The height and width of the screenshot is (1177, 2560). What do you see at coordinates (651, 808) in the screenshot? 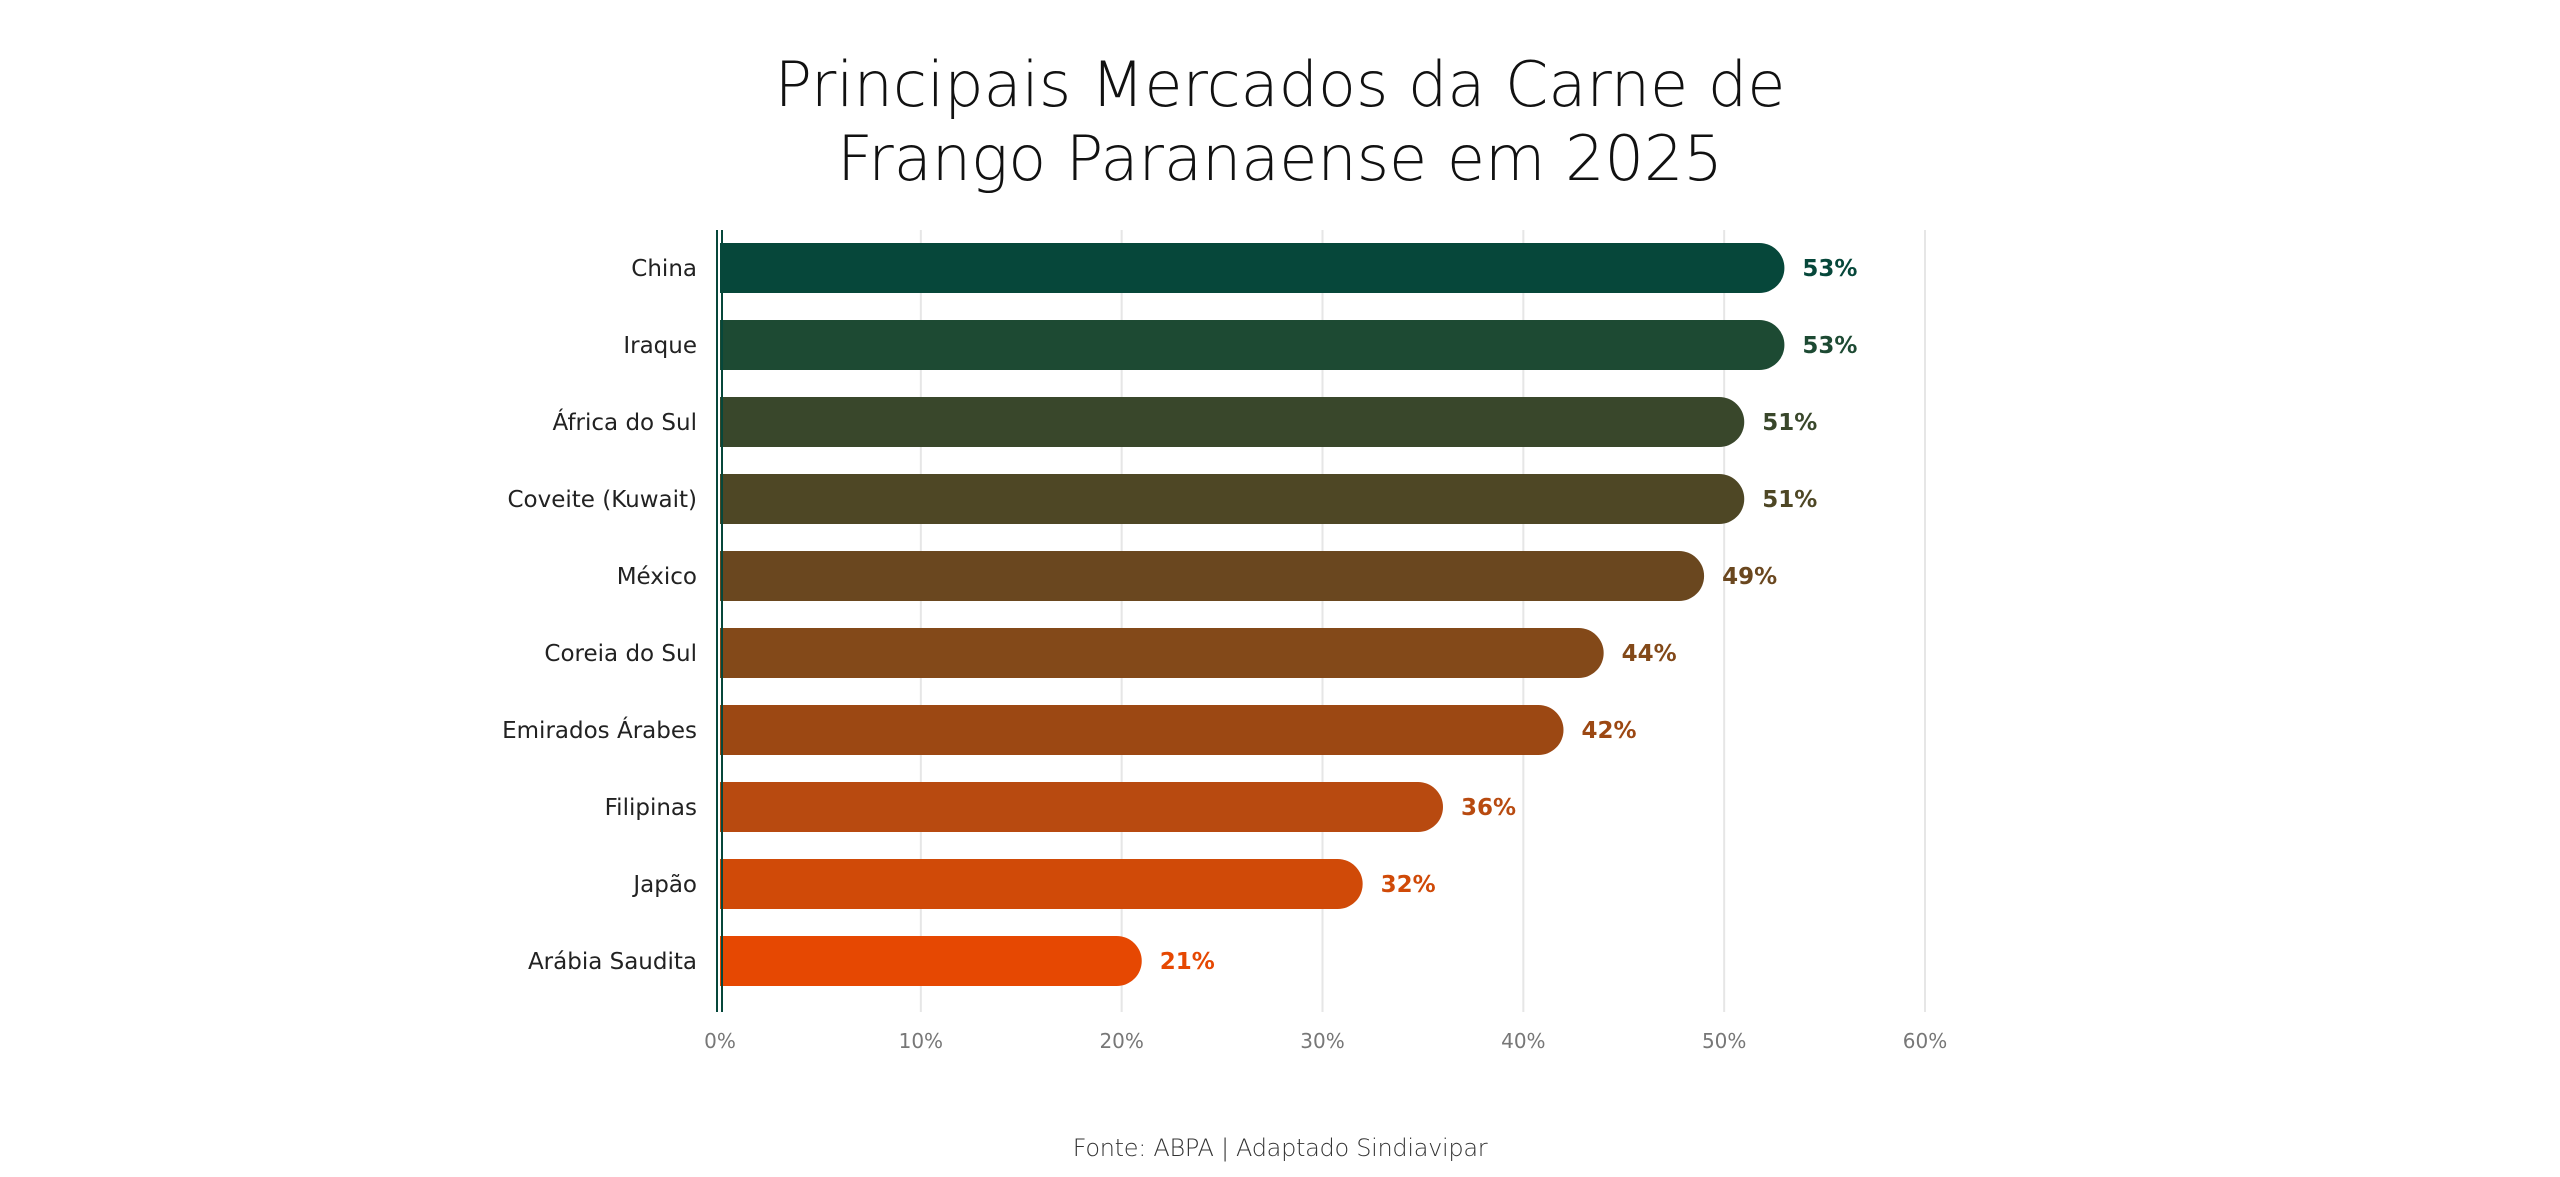
I see `category-label: Filipinas` at bounding box center [651, 808].